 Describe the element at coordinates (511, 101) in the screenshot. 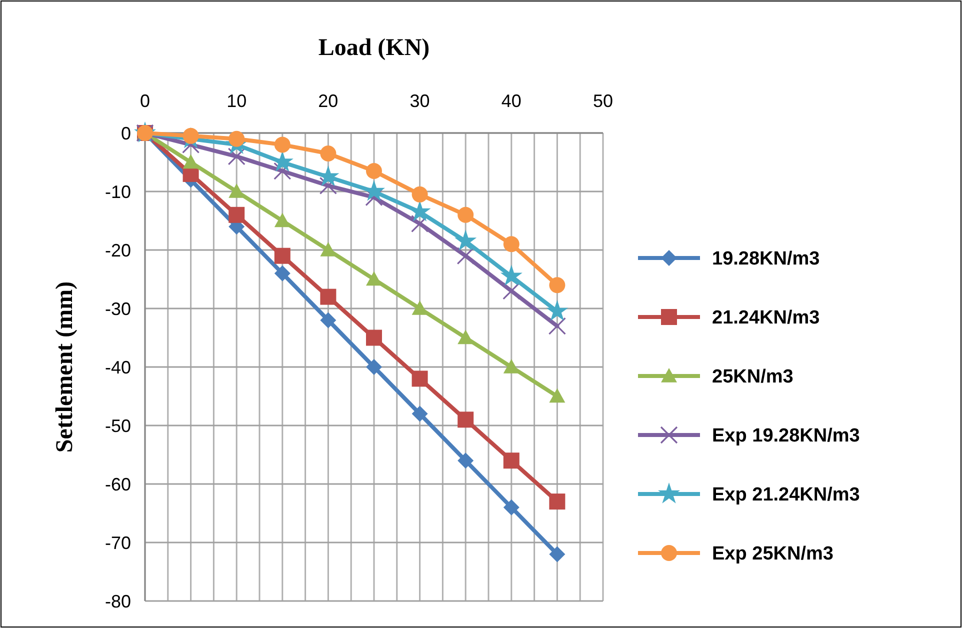

I see `x-tick-label: 40` at that location.